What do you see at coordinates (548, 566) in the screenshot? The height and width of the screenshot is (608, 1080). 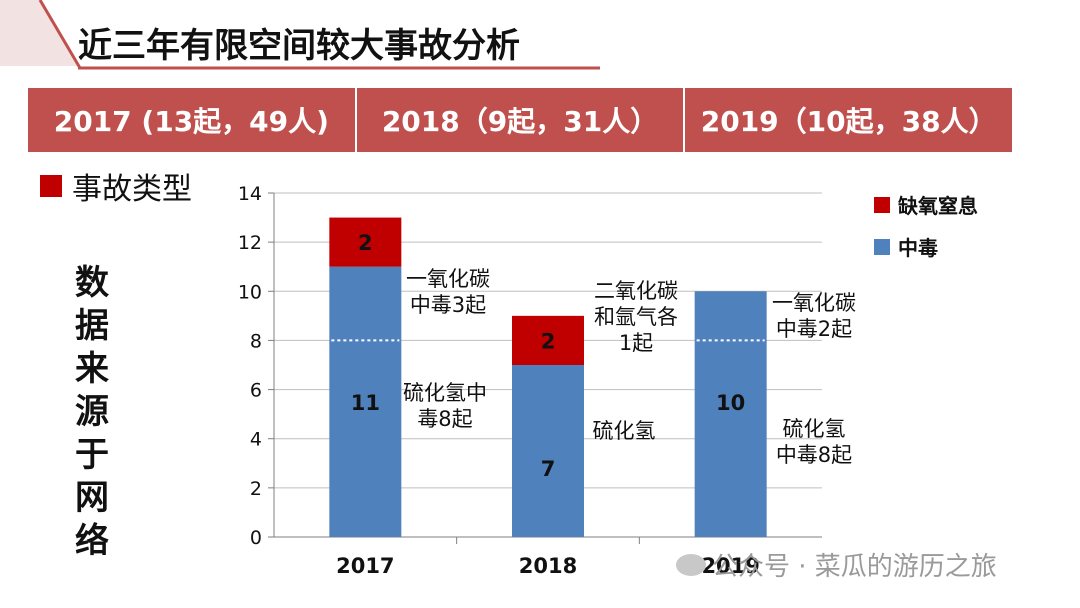 I see `x-tick-label: 2018` at bounding box center [548, 566].